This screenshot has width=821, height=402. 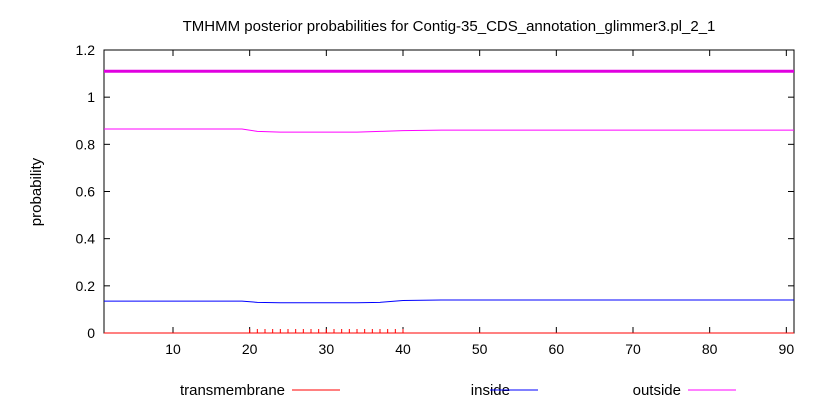 I want to click on y-tick-label: 1, so click(x=91, y=97).